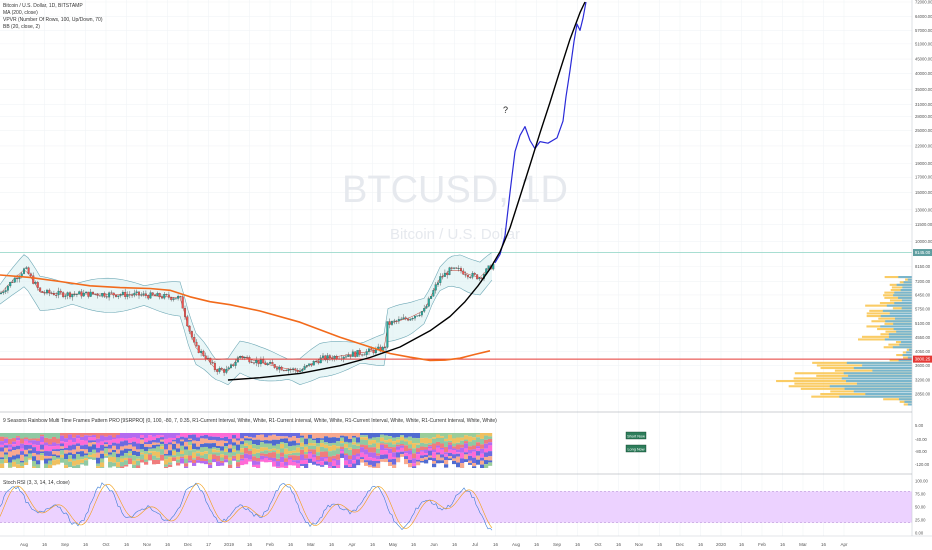 The image size is (932, 550). What do you see at coordinates (923, 308) in the screenshot?
I see `price-tick-label: 5750.00` at bounding box center [923, 308].